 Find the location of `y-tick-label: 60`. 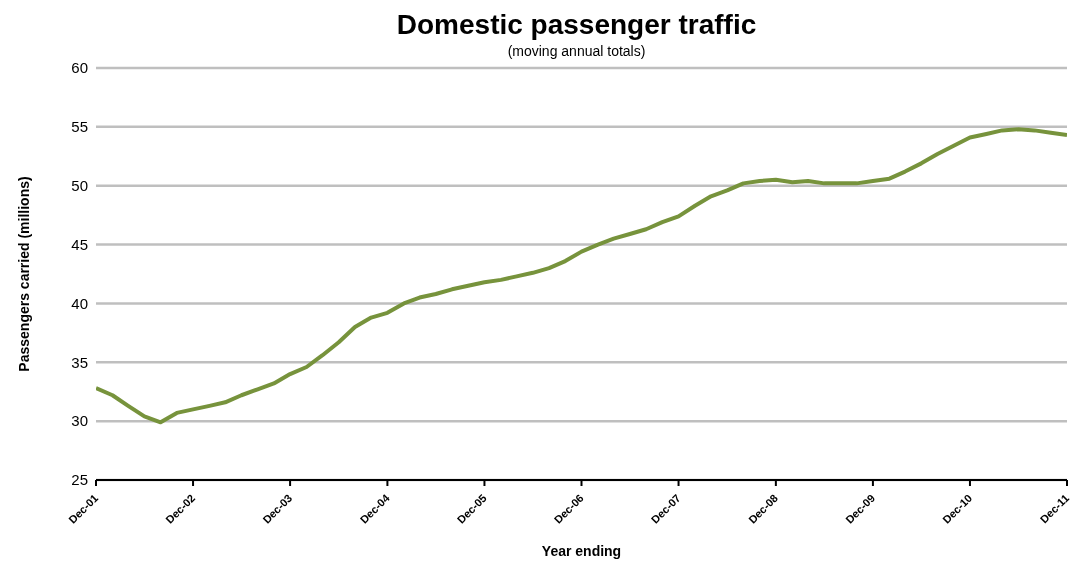

y-tick-label: 60 is located at coordinates (79, 68).